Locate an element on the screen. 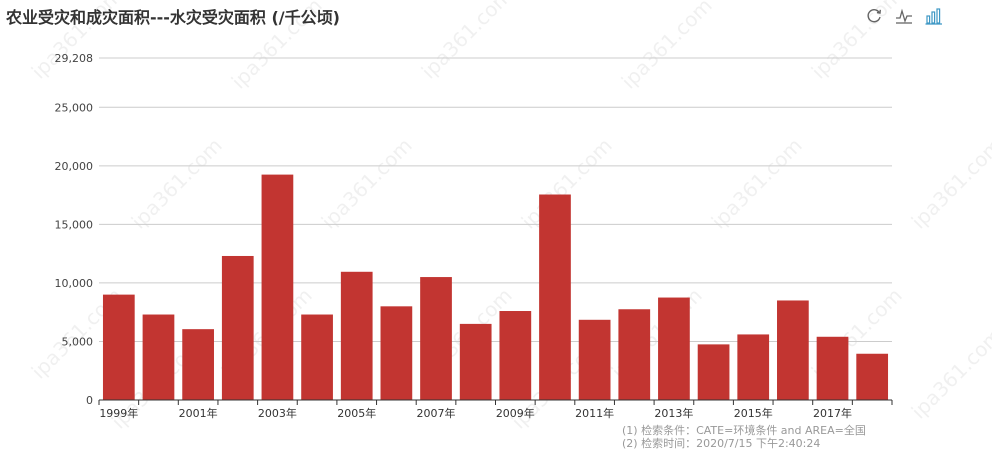  bar-2004年 is located at coordinates (317, 357).